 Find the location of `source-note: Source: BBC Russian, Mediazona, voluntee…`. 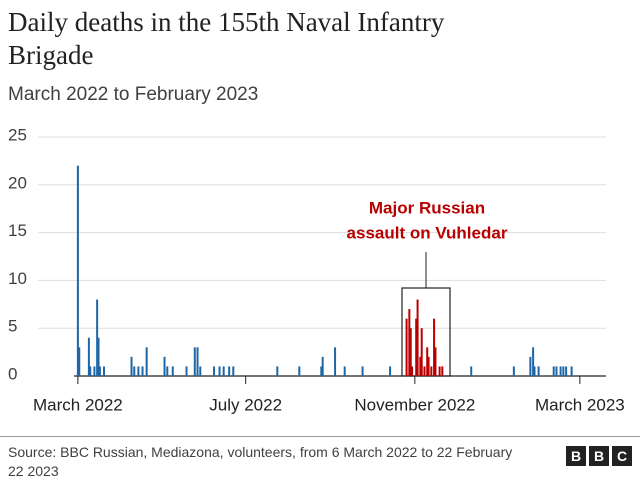

source-note: Source: BBC Russian, Mediazona, voluntee… is located at coordinates (260, 461).